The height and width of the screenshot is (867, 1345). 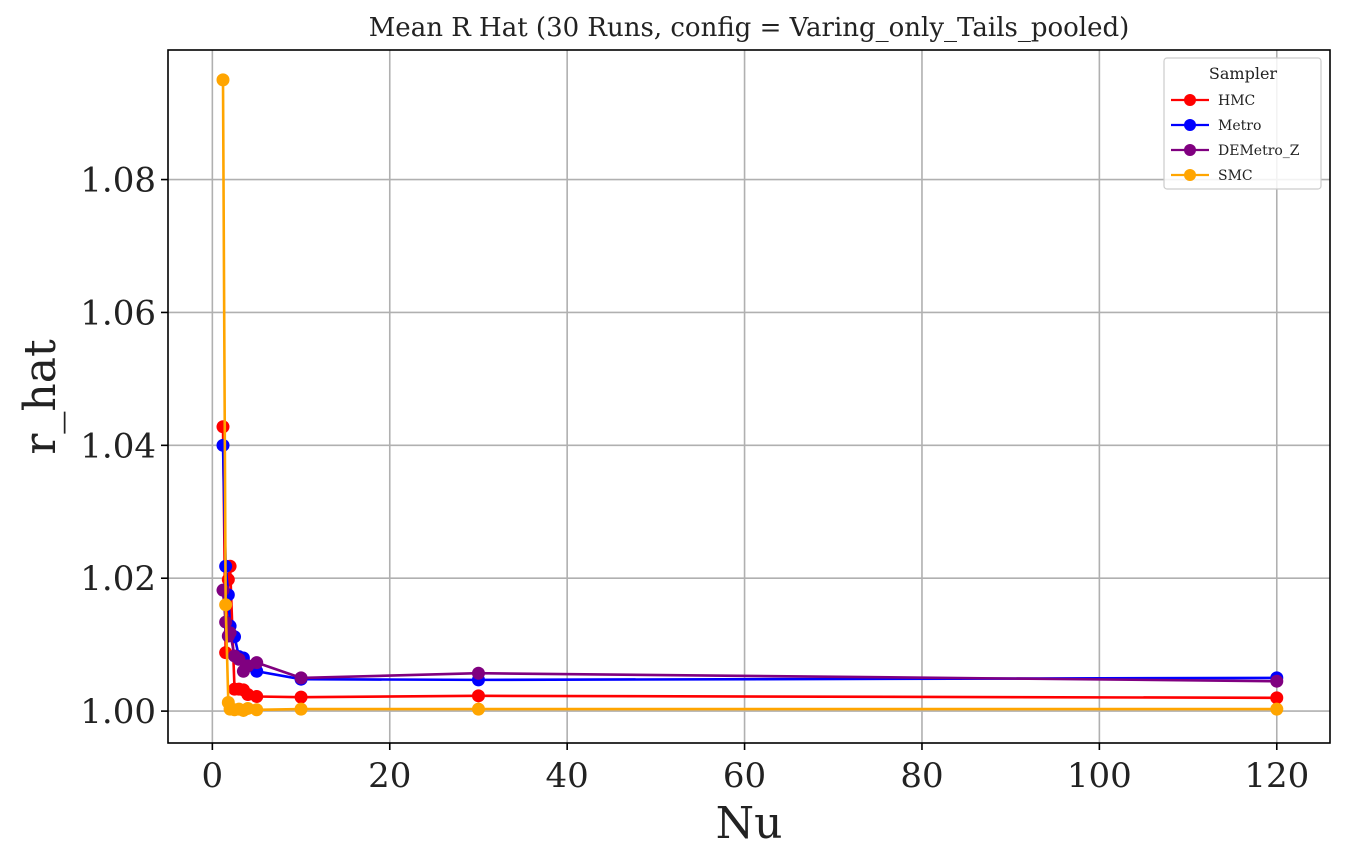 What do you see at coordinates (118, 712) in the screenshot?
I see `y-tick-label: 1.00` at bounding box center [118, 712].